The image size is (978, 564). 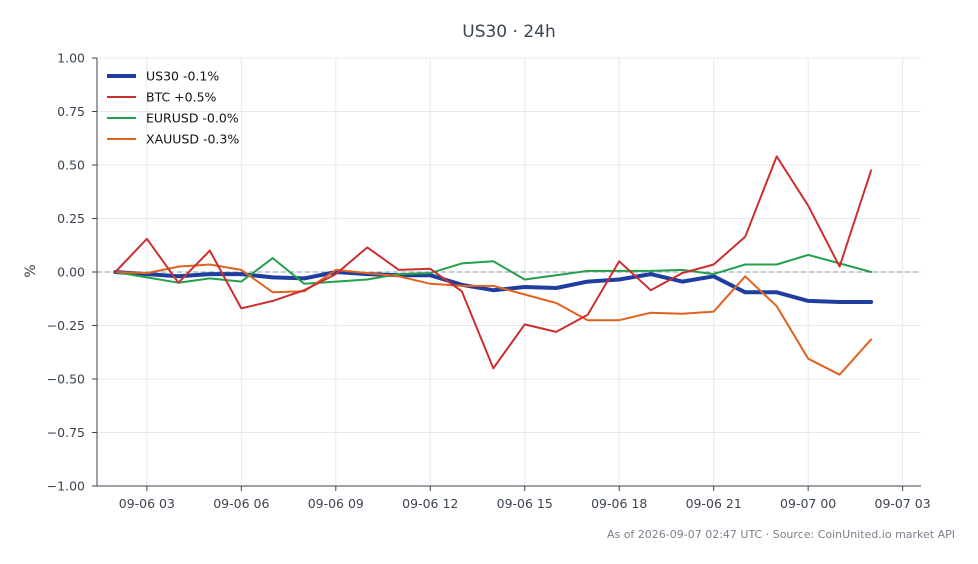 What do you see at coordinates (71, 58) in the screenshot?
I see `y-tick-label: 1.00` at bounding box center [71, 58].